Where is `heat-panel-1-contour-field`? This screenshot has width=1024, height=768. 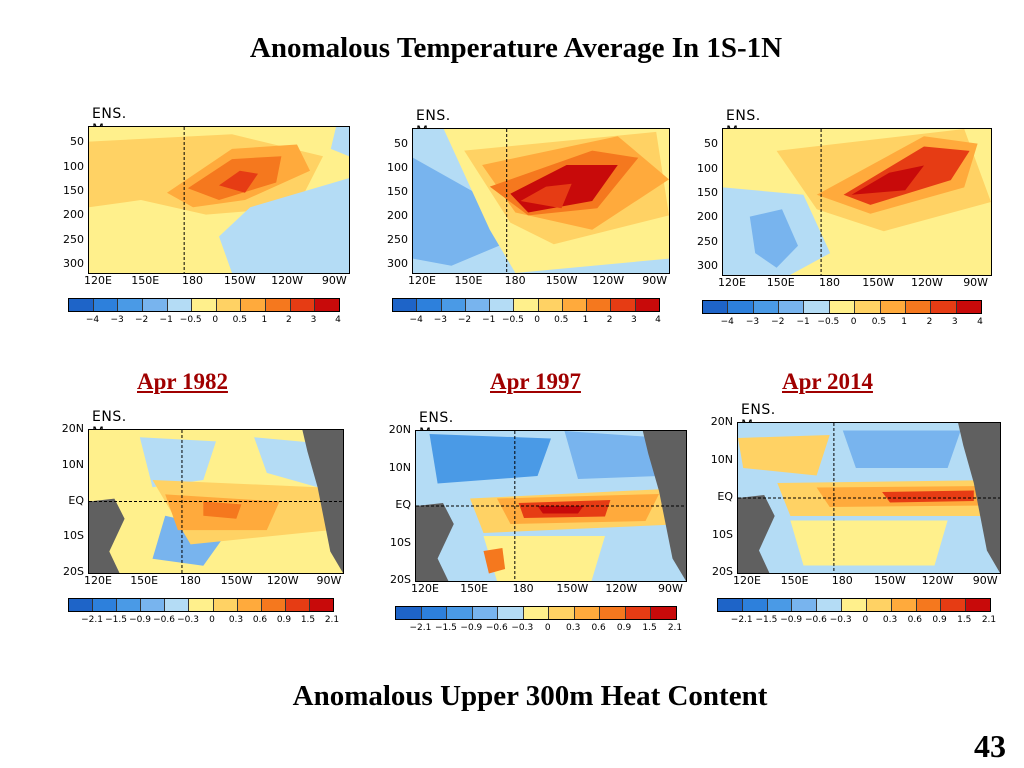 heat-panel-1-contour-field is located at coordinates (551, 506).